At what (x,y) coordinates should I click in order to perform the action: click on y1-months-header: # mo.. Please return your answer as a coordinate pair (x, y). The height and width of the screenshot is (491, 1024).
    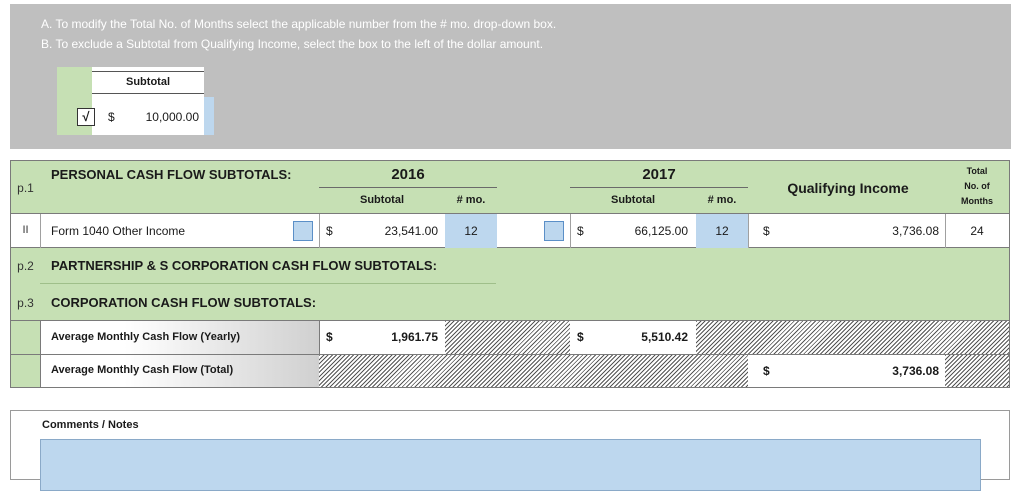
    Looking at the image, I should click on (471, 200).